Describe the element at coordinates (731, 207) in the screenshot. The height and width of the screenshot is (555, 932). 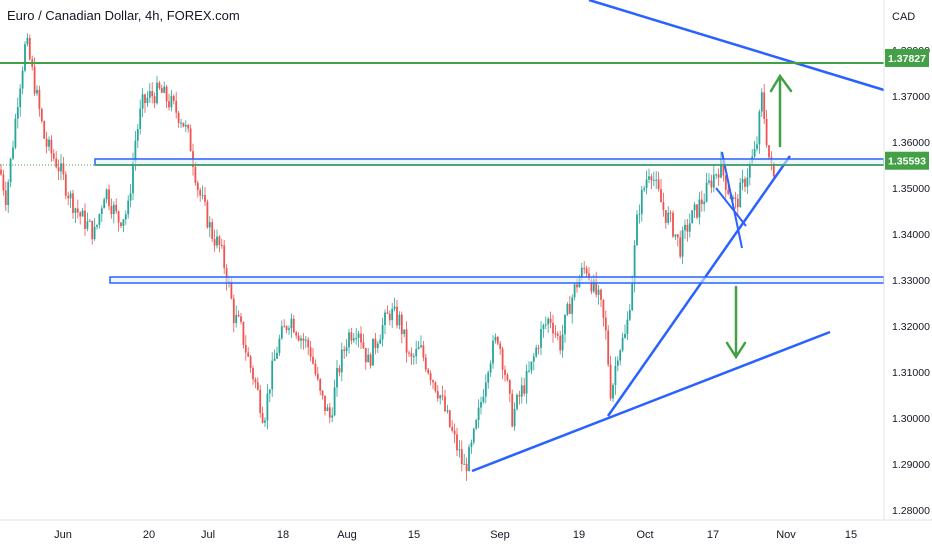
I see `flag-line-lower` at that location.